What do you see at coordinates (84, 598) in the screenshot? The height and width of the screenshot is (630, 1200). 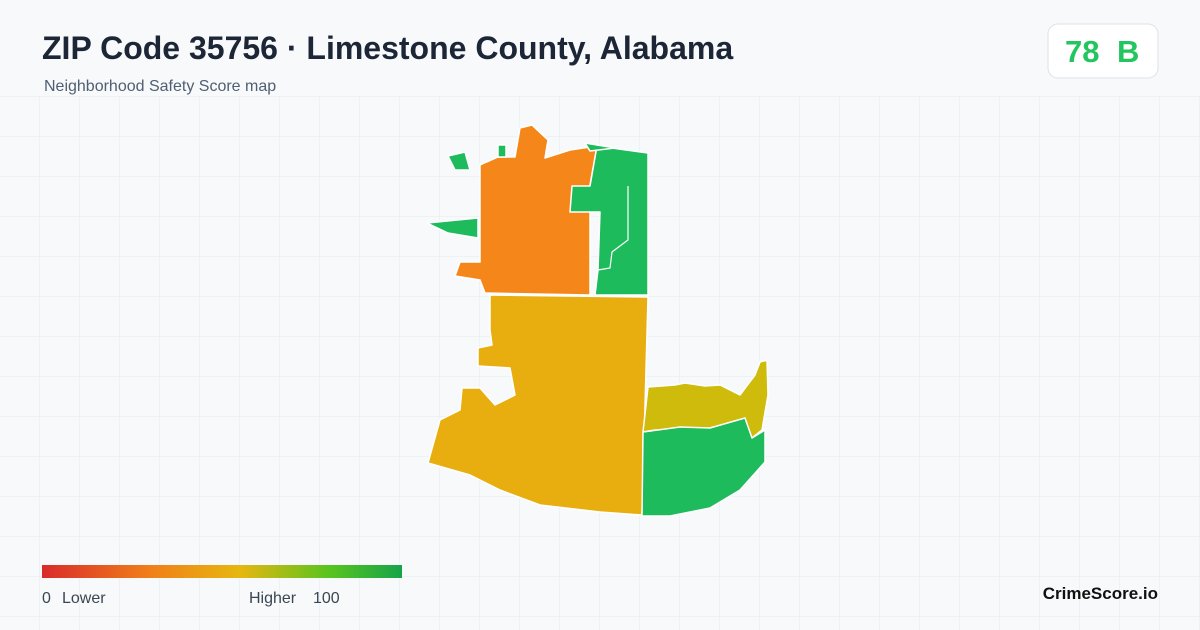 I see `legend-min-label: Lower` at bounding box center [84, 598].